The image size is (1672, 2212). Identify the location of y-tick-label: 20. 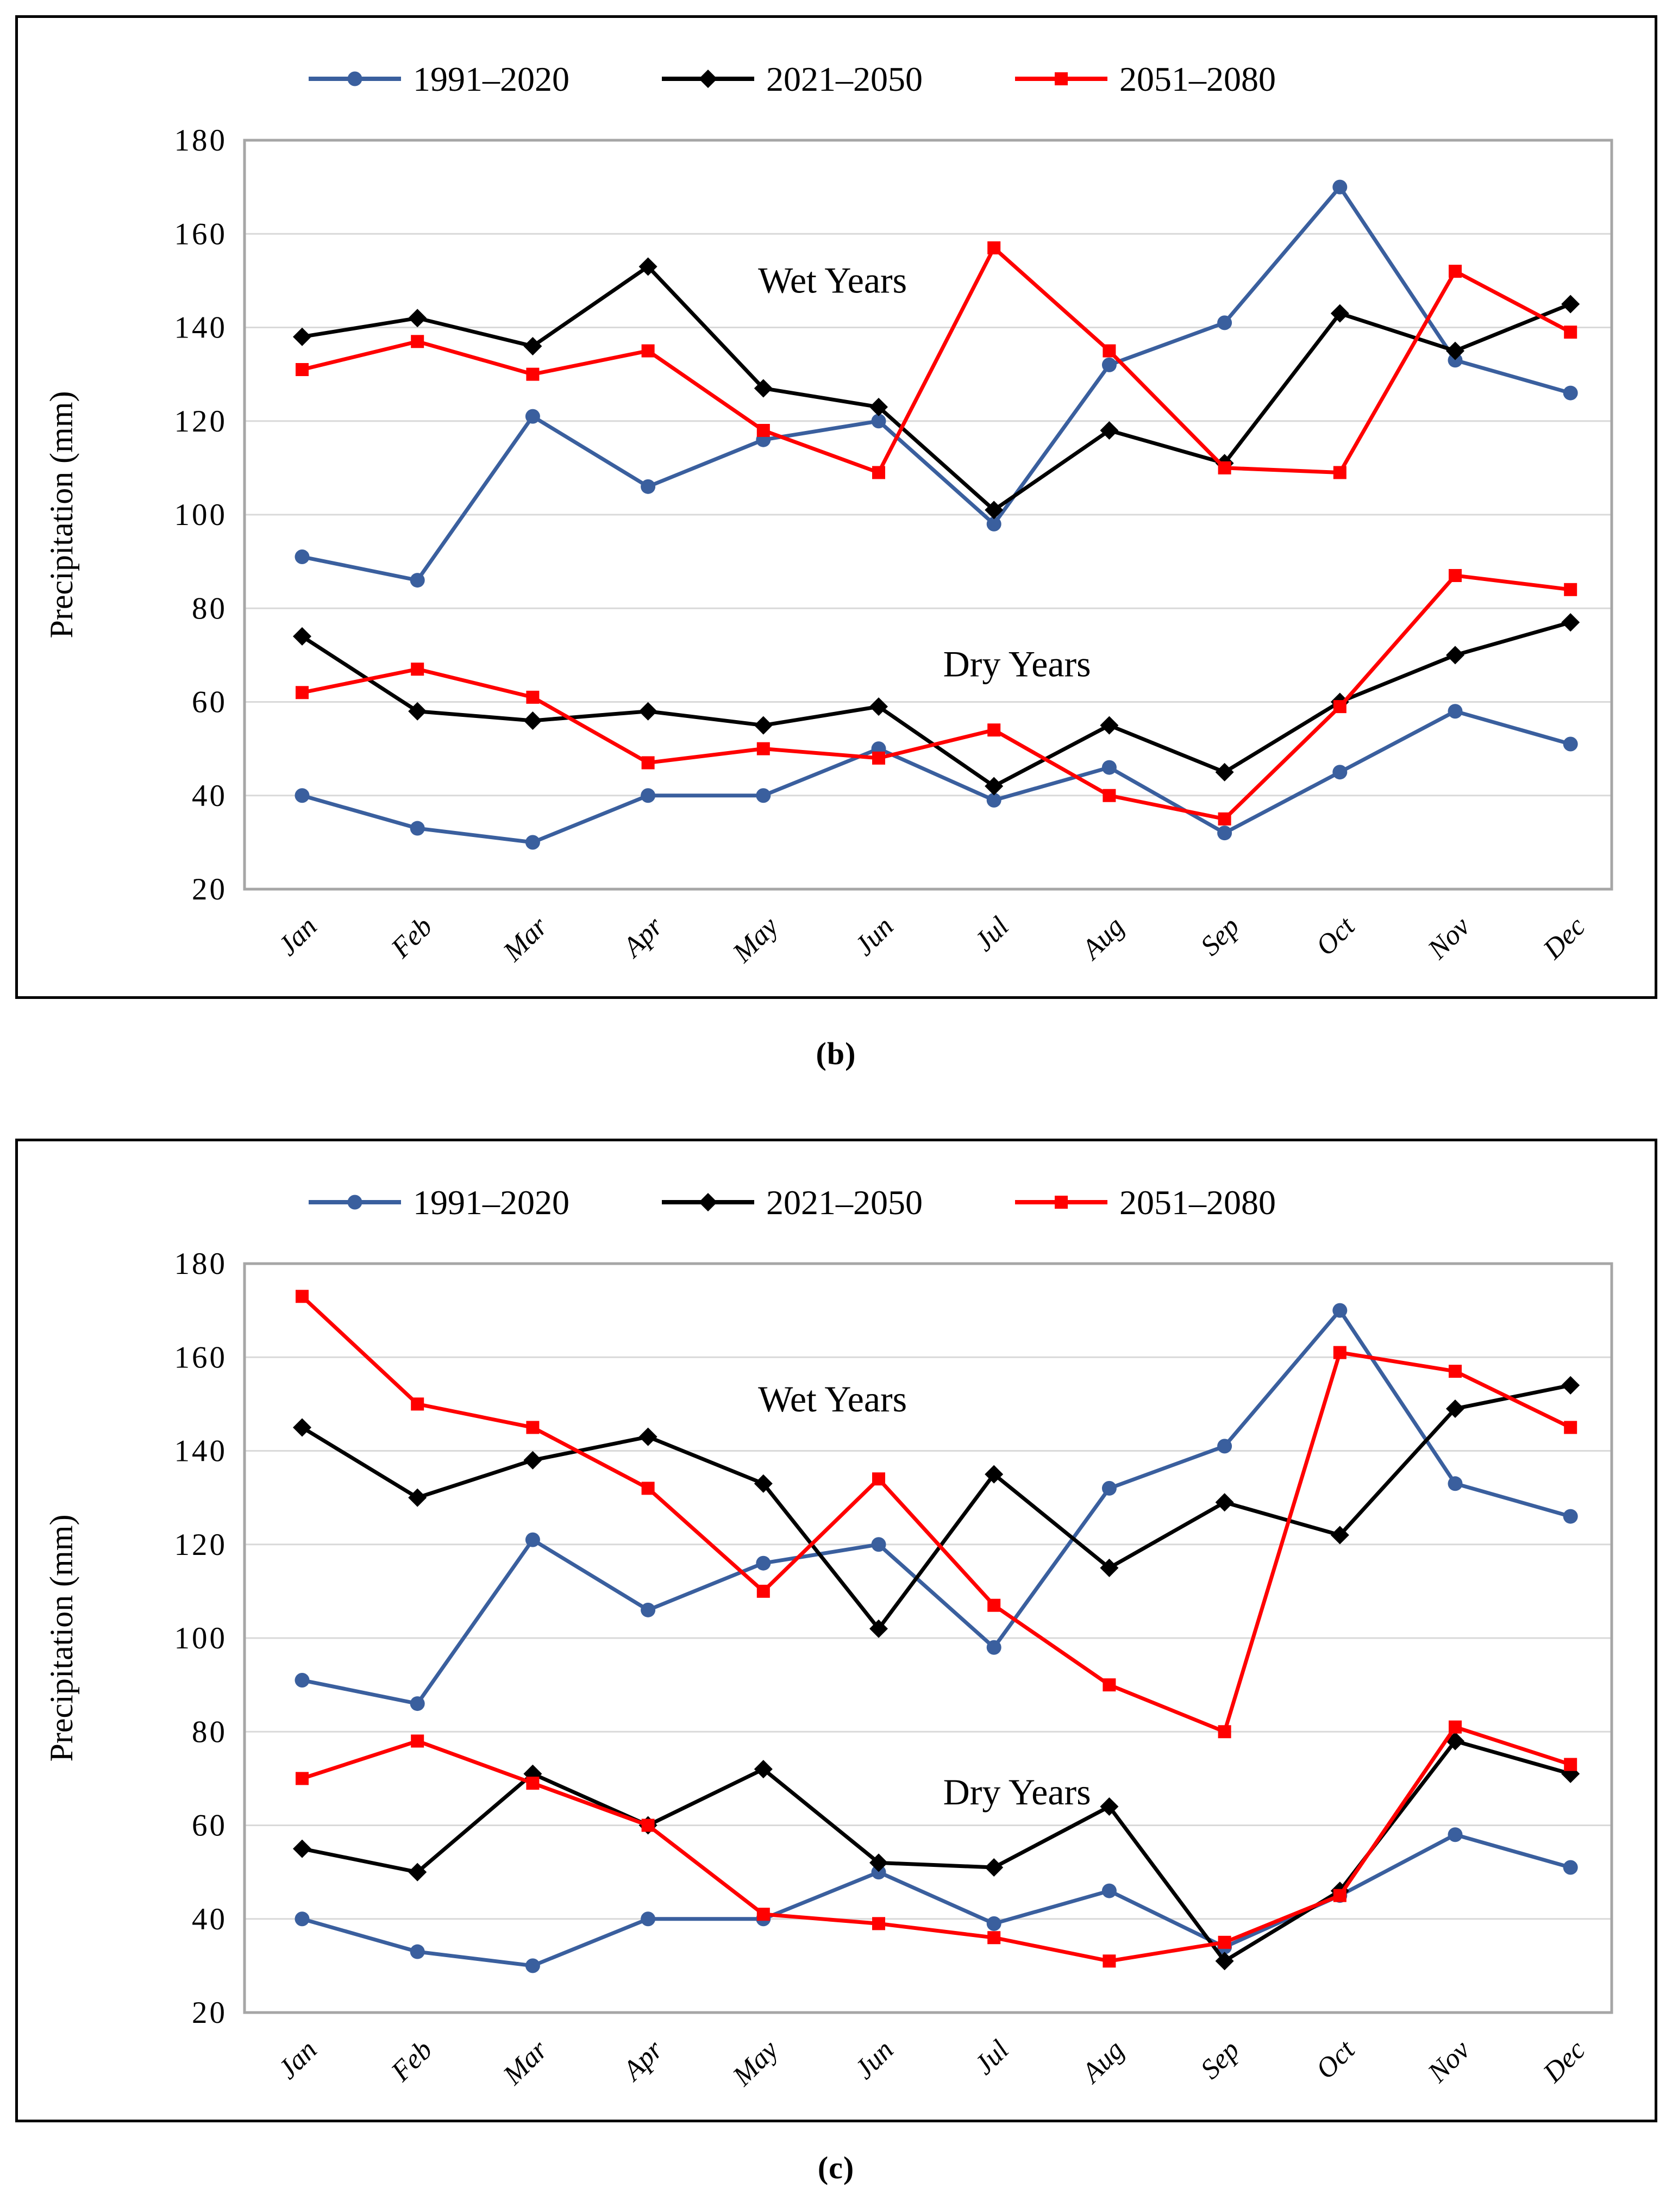
(209, 2013).